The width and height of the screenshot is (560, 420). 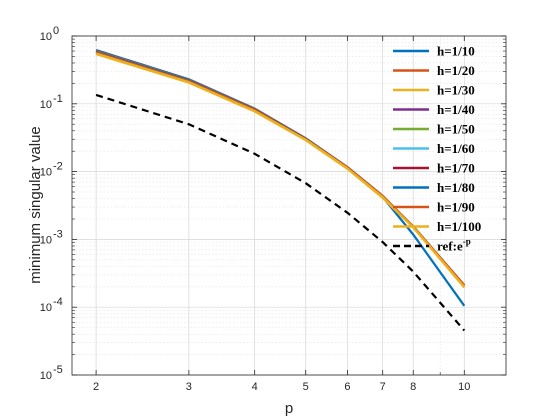 What do you see at coordinates (456, 70) in the screenshot?
I see `legend-label: h=1/20` at bounding box center [456, 70].